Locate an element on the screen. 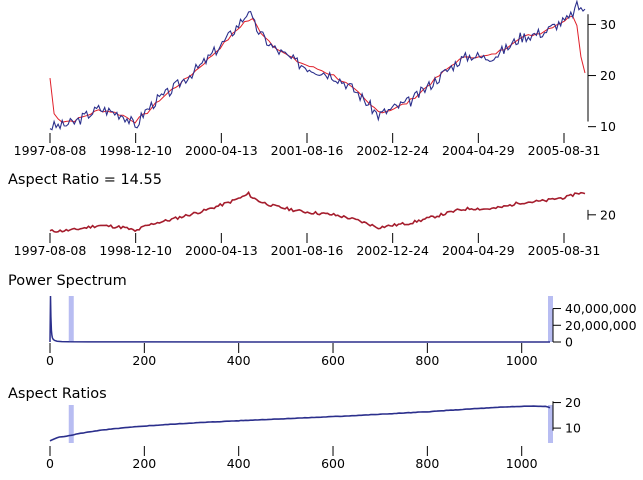 This screenshot has height=480, width=643. banked-x-tick-label-1: 1998-12-10 is located at coordinates (135, 250).